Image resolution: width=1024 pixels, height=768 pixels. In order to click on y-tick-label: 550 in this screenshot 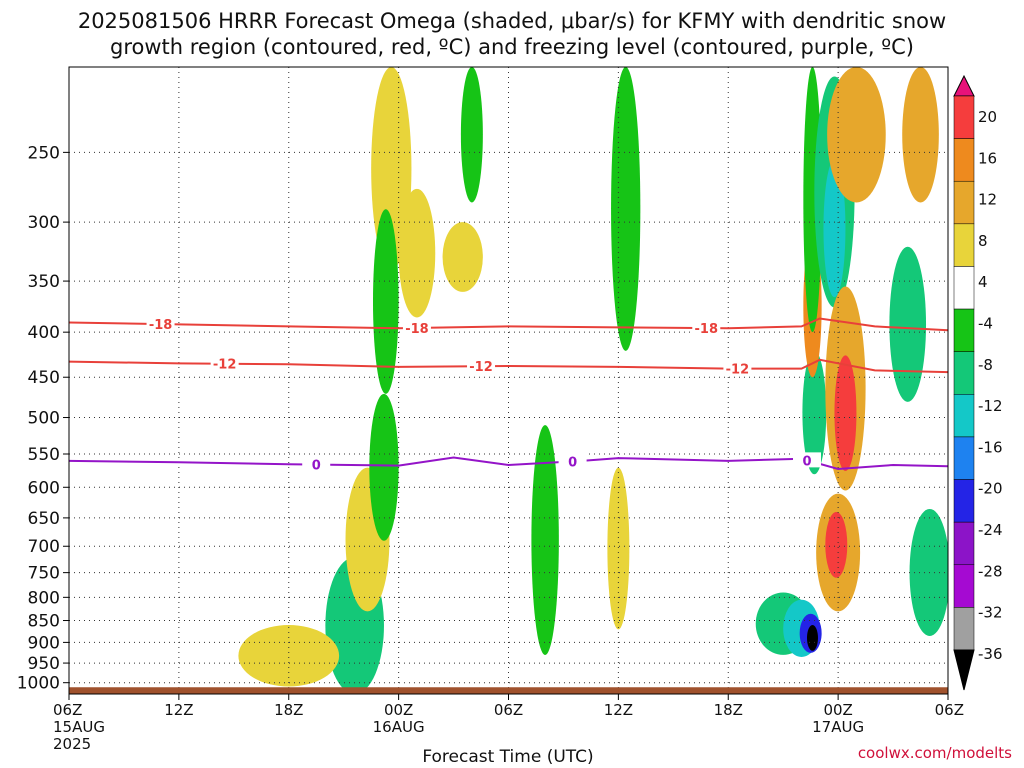, I will do `click(44, 455)`.